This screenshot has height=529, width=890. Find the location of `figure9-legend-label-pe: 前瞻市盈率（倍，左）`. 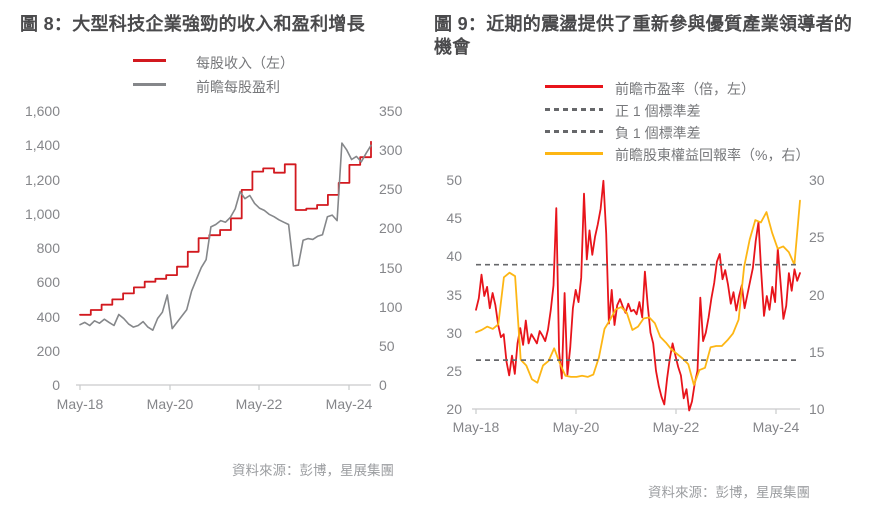

figure9-legend-label-pe: 前瞻市盈率（倍，左） is located at coordinates (685, 89).